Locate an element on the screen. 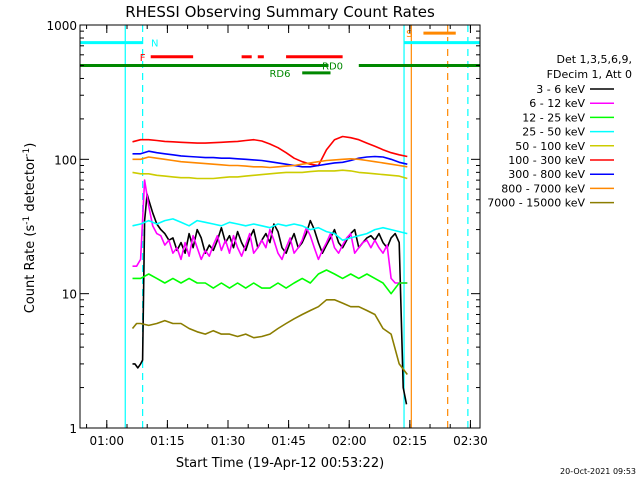 The height and width of the screenshot is (480, 640). x-tick-label-0: 01:00 is located at coordinates (106, 441).